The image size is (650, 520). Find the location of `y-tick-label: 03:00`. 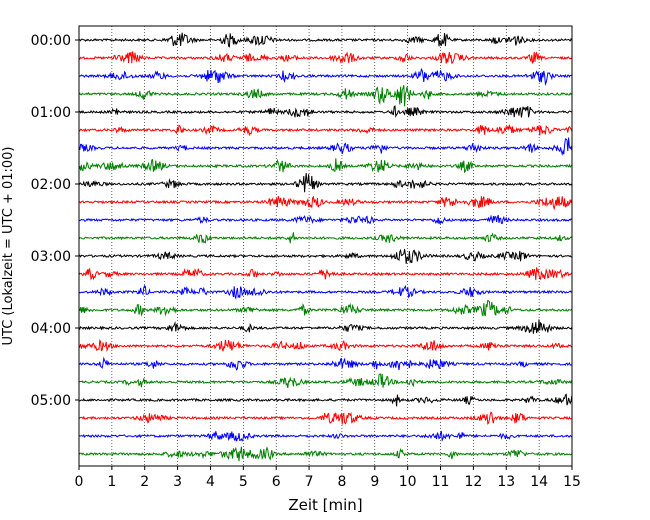

y-tick-label: 03:00 is located at coordinates (51, 257).